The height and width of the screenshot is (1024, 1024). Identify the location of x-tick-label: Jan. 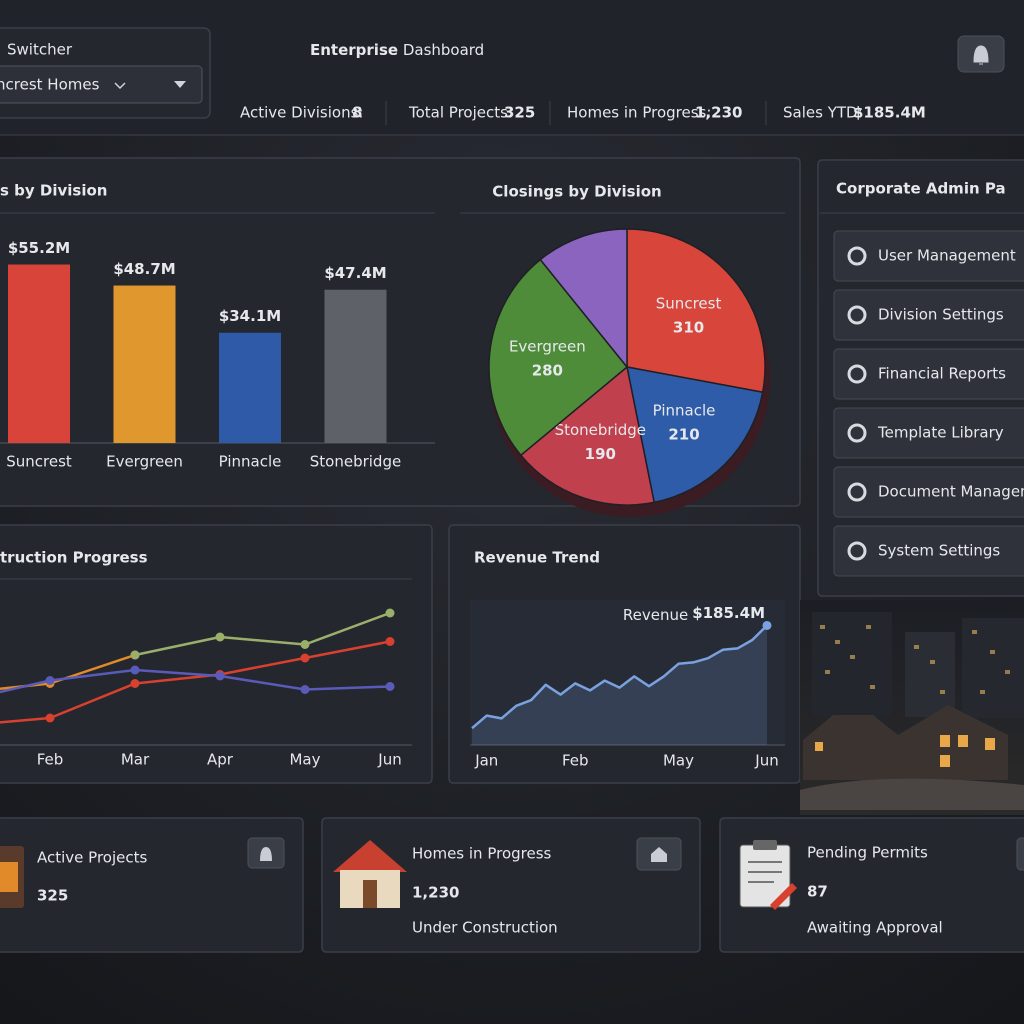
(486, 761).